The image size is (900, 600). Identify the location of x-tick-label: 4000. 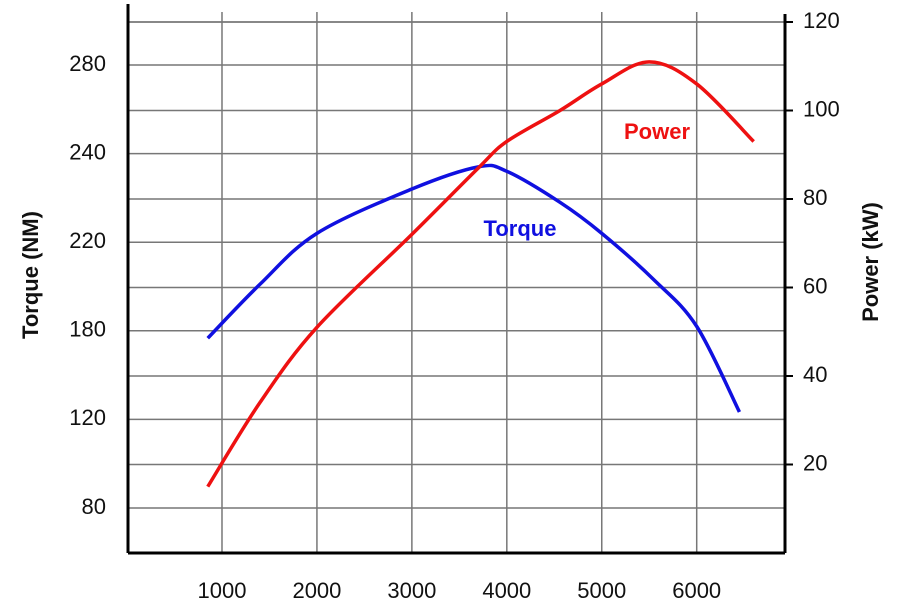
(506, 589).